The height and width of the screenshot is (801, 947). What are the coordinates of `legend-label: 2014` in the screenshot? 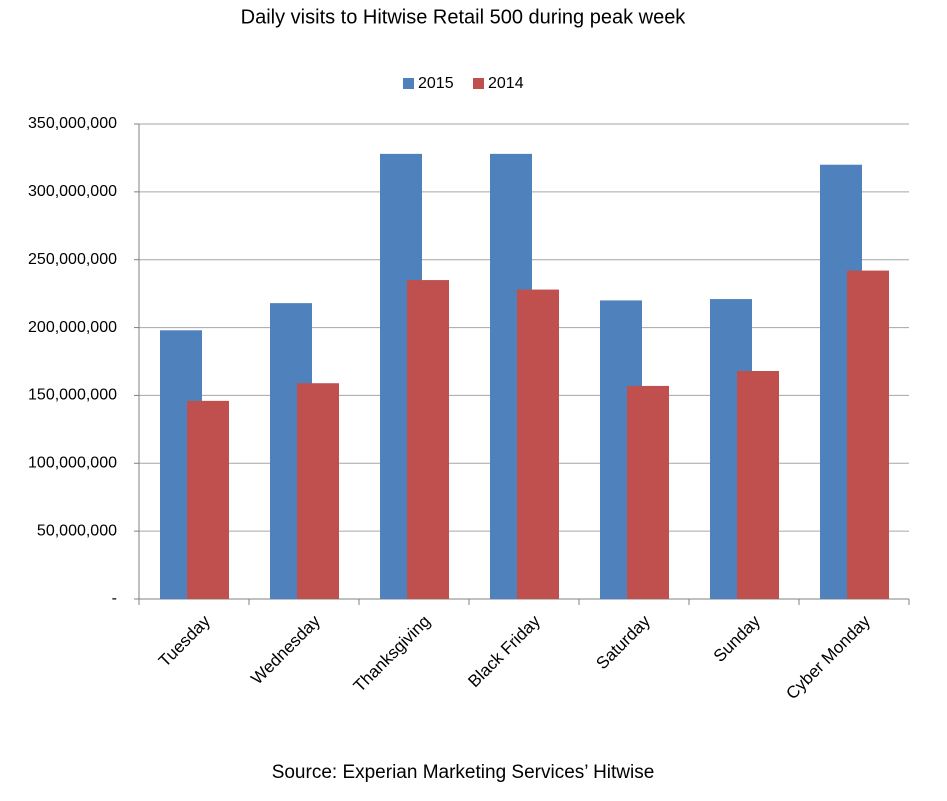 It's located at (506, 83).